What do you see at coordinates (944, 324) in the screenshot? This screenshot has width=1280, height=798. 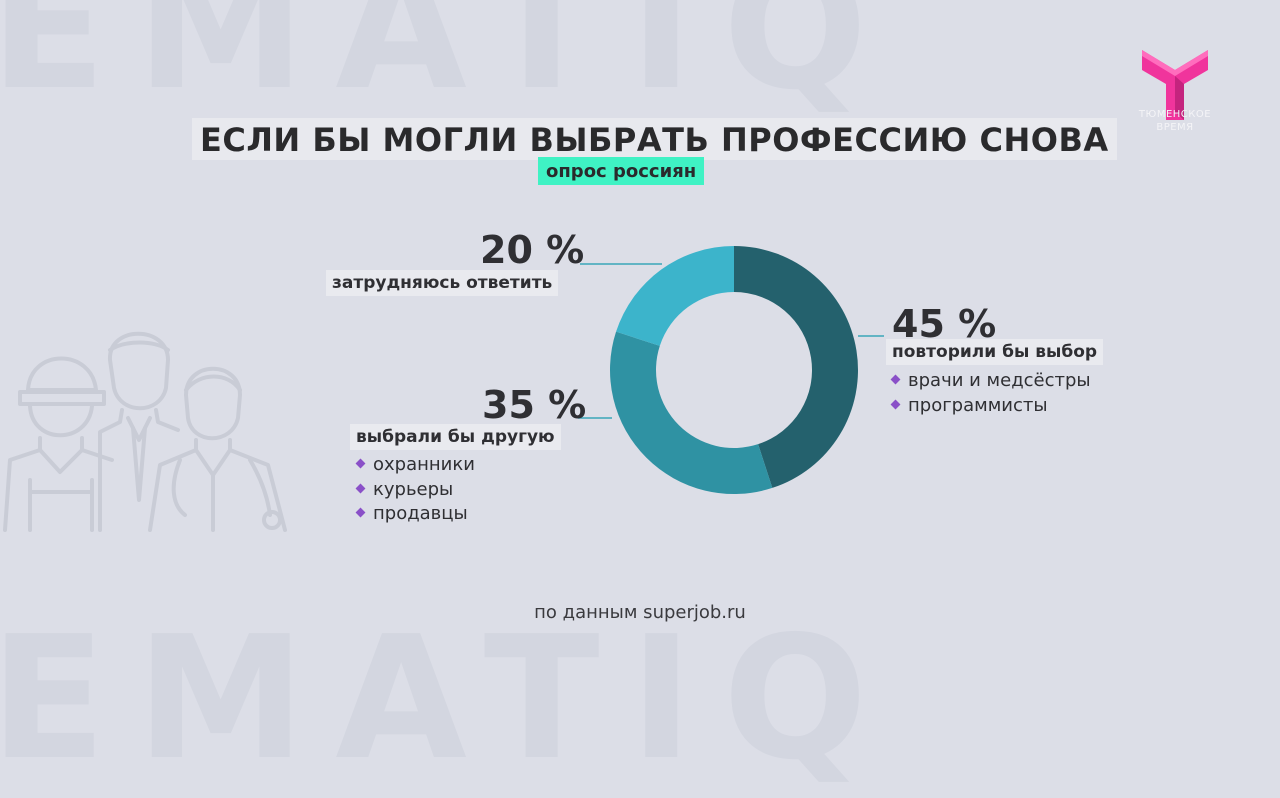 I see `repeat-percent: 45 %` at bounding box center [944, 324].